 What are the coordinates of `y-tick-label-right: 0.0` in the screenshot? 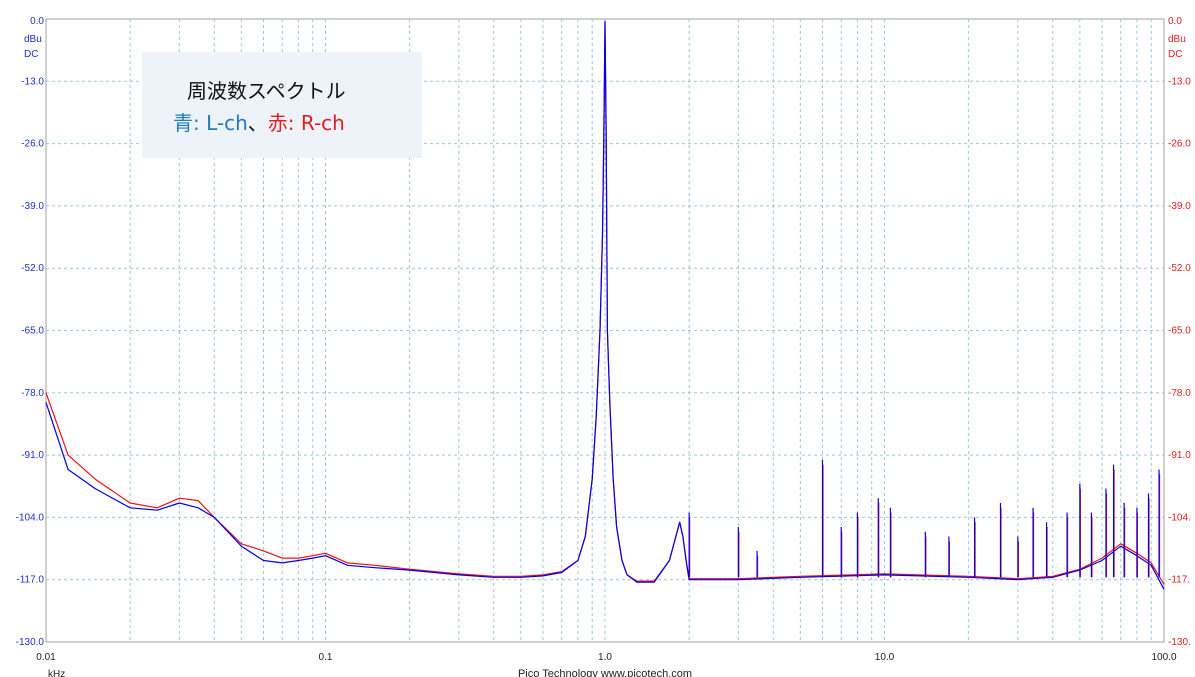 It's located at (1175, 21).